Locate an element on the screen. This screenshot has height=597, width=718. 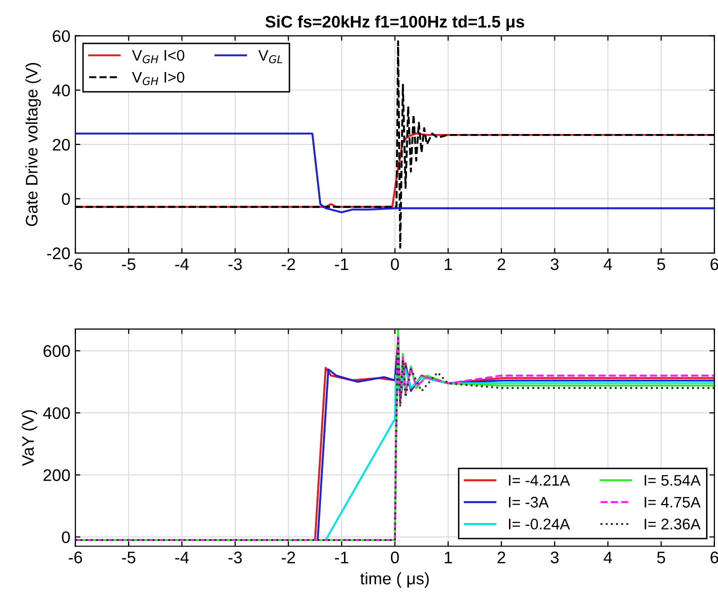
y-tick-label: 400 is located at coordinates (56, 413).